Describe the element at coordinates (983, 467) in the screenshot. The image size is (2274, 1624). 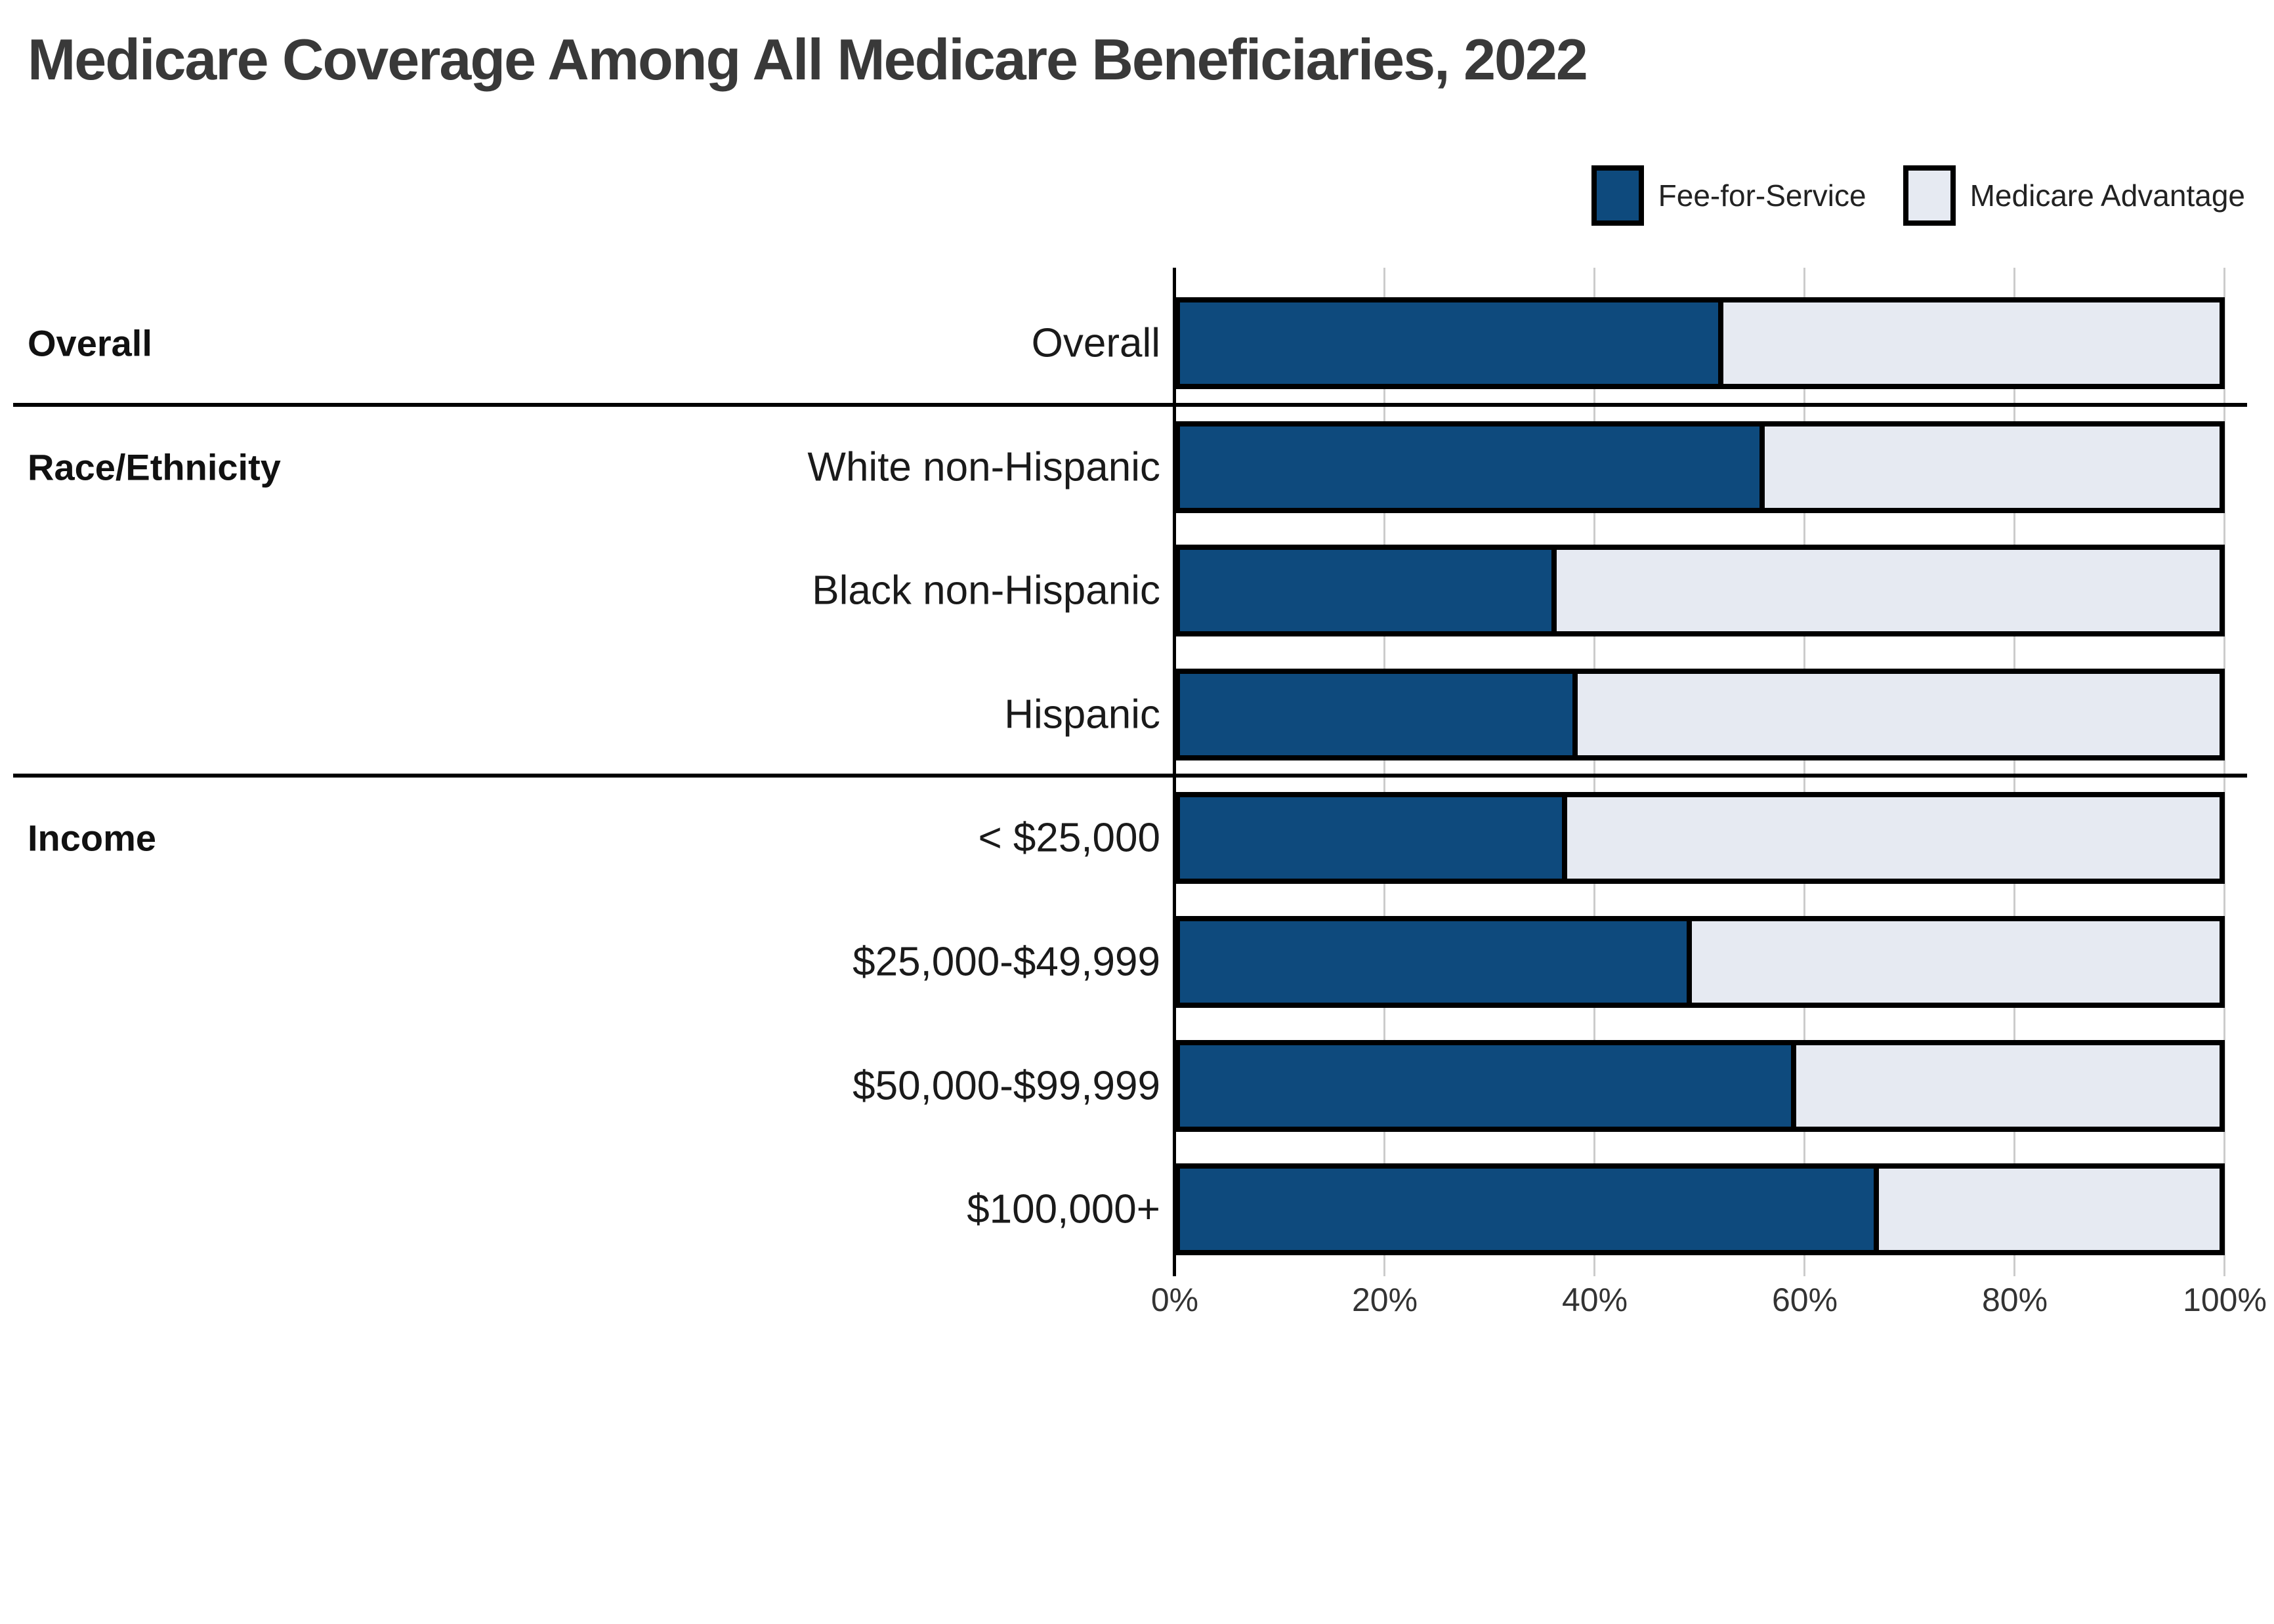
I see `category-label: White non-Hispanic` at that location.